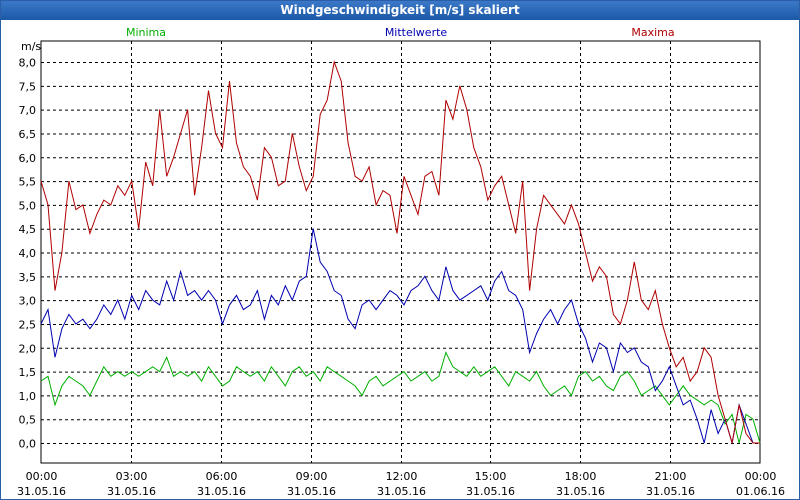  What do you see at coordinates (31, 46) in the screenshot?
I see `y-axis-label: m/s` at bounding box center [31, 46].